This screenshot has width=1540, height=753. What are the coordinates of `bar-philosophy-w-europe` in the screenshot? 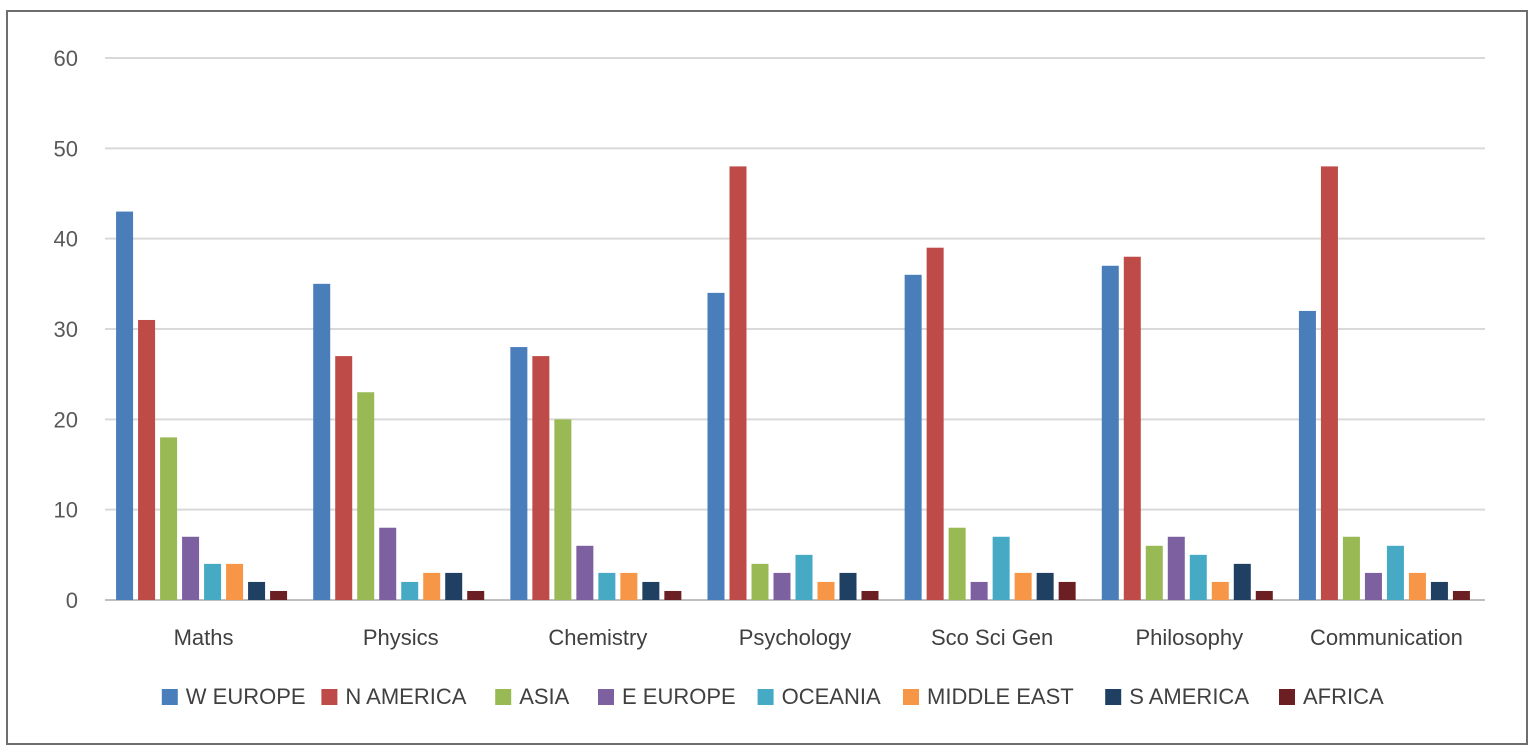 It's located at (1110, 432).